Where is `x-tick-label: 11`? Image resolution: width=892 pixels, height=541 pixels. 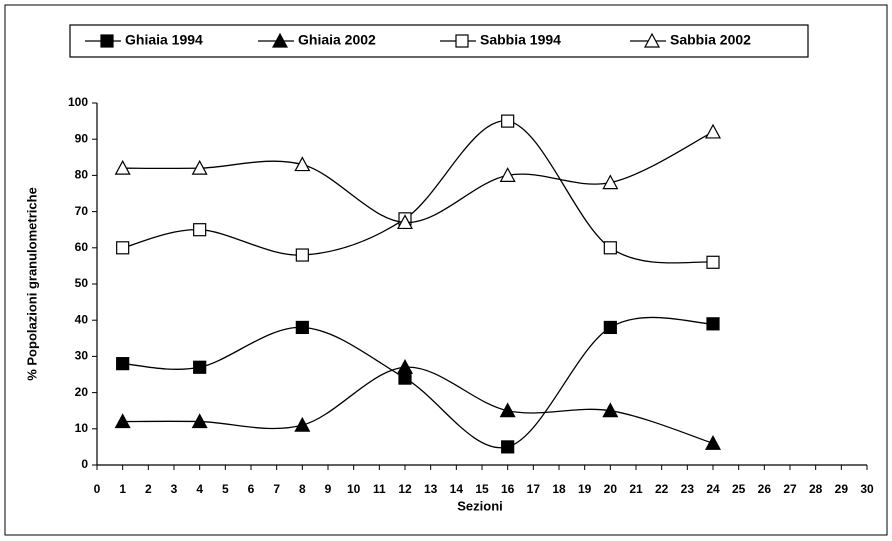 x-tick-label: 11 is located at coordinates (379, 489).